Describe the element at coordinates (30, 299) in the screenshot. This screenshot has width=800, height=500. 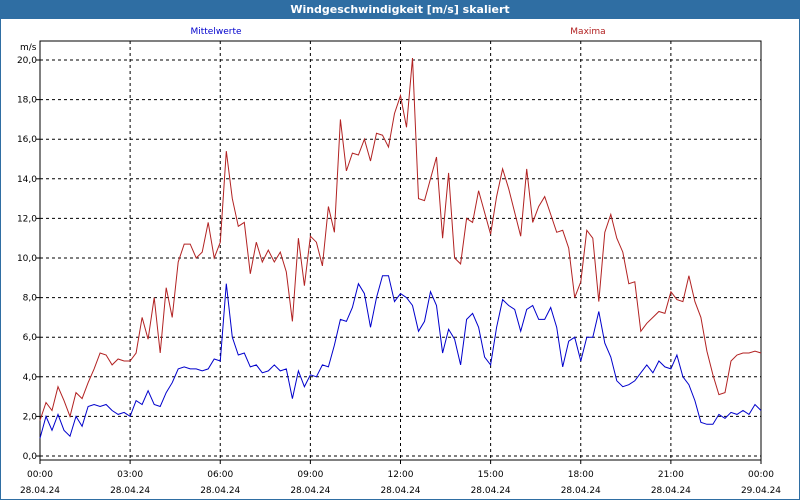
I see `y-tick-label: 8,0` at that location.